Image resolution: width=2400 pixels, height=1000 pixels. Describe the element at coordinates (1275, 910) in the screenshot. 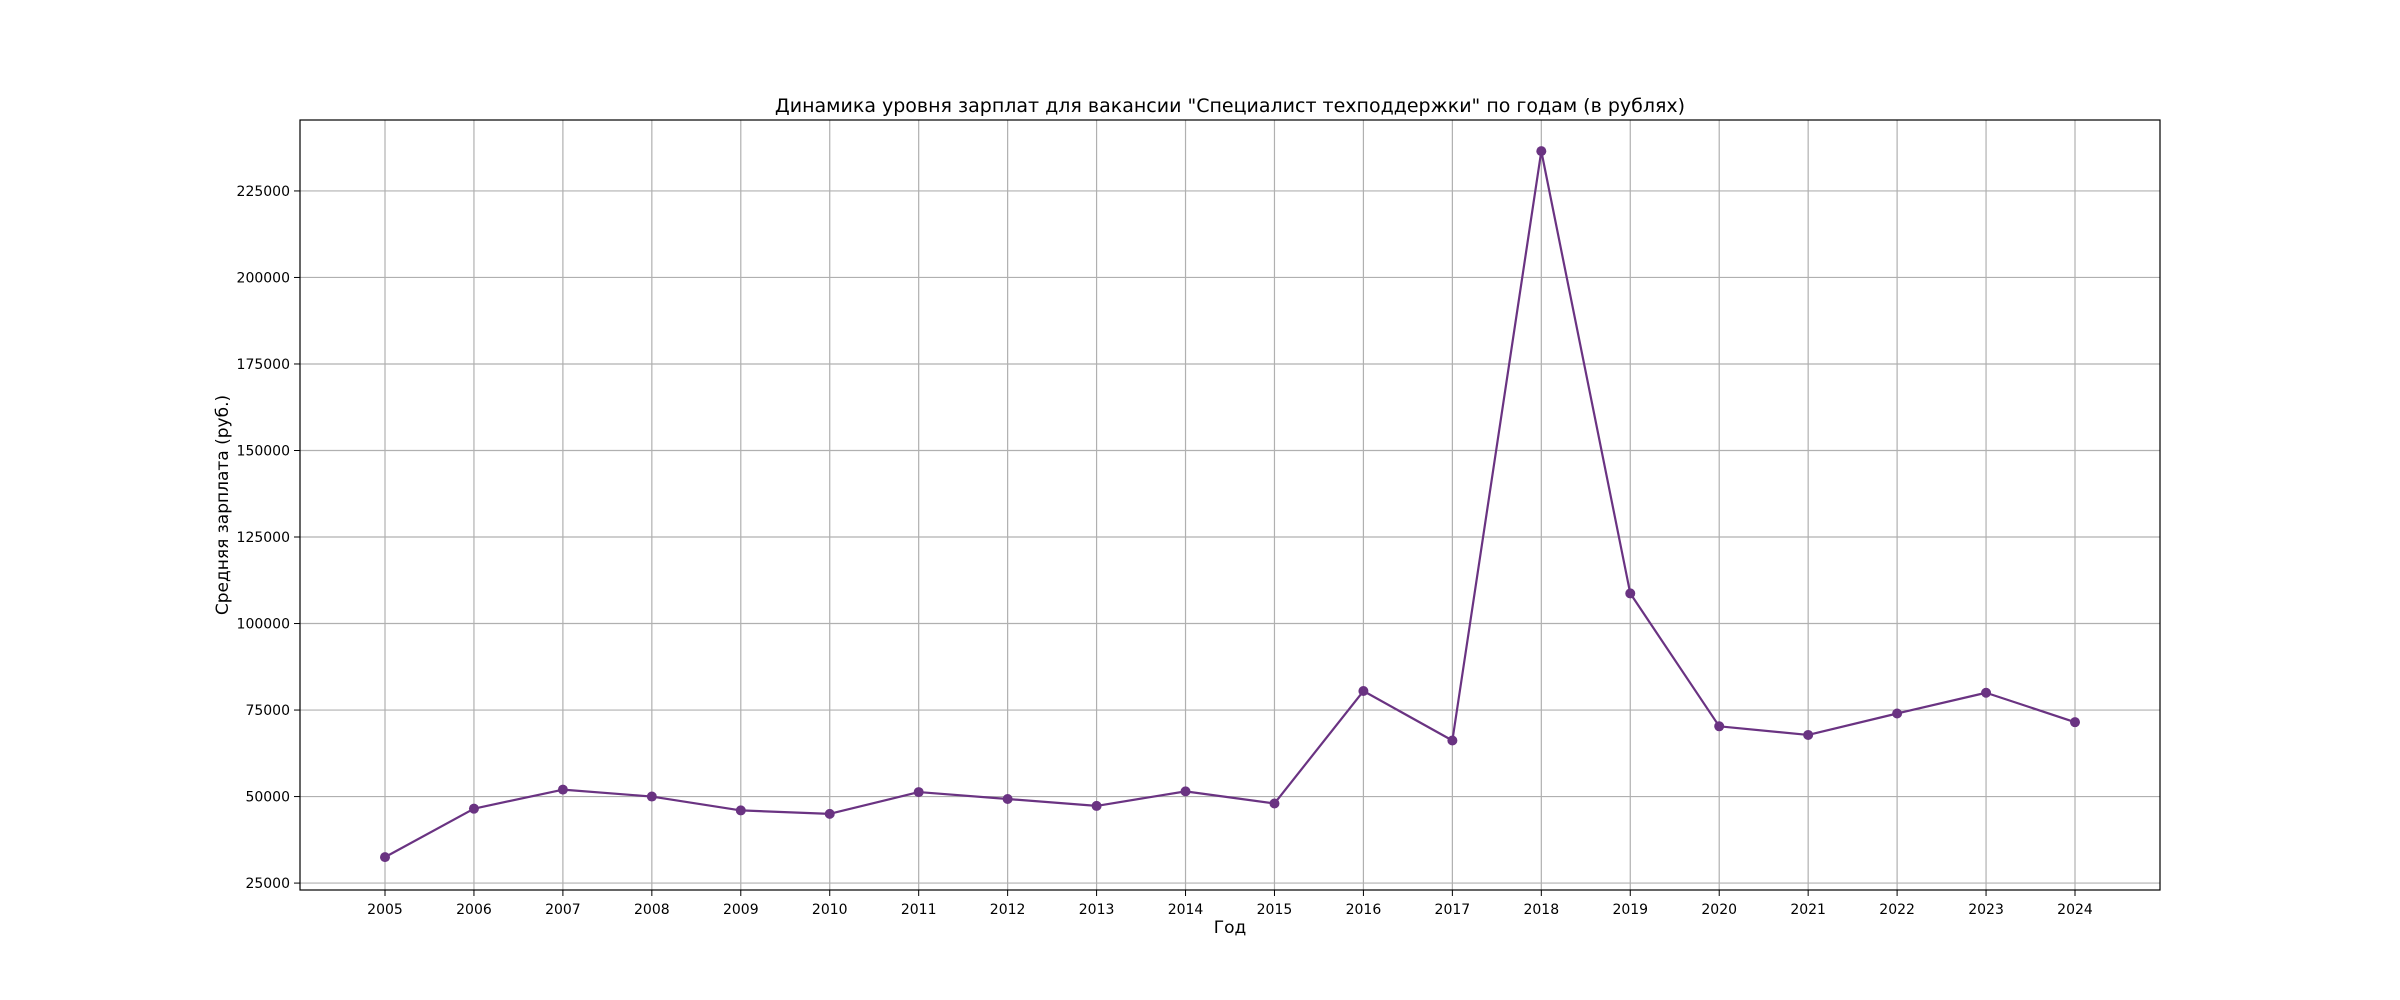

I see `x-tick-label: 2015` at that location.